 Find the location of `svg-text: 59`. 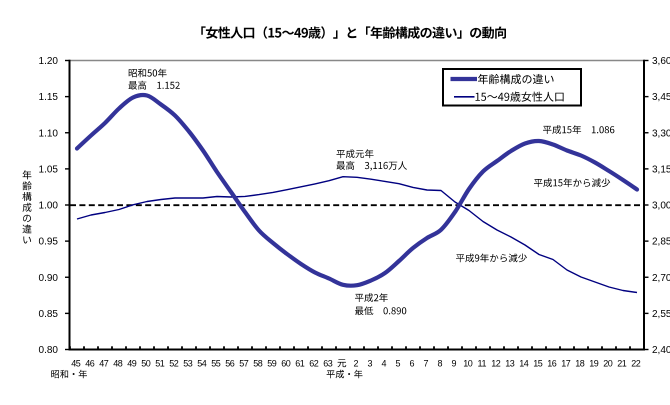

svg-text: 59 is located at coordinates (272, 364).